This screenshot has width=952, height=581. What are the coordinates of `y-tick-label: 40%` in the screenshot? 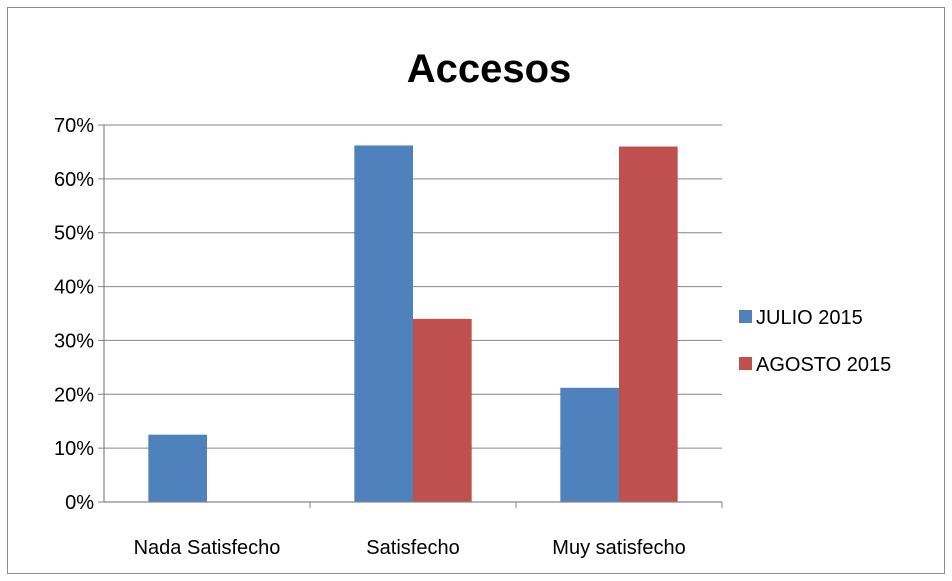 It's located at (74, 288).